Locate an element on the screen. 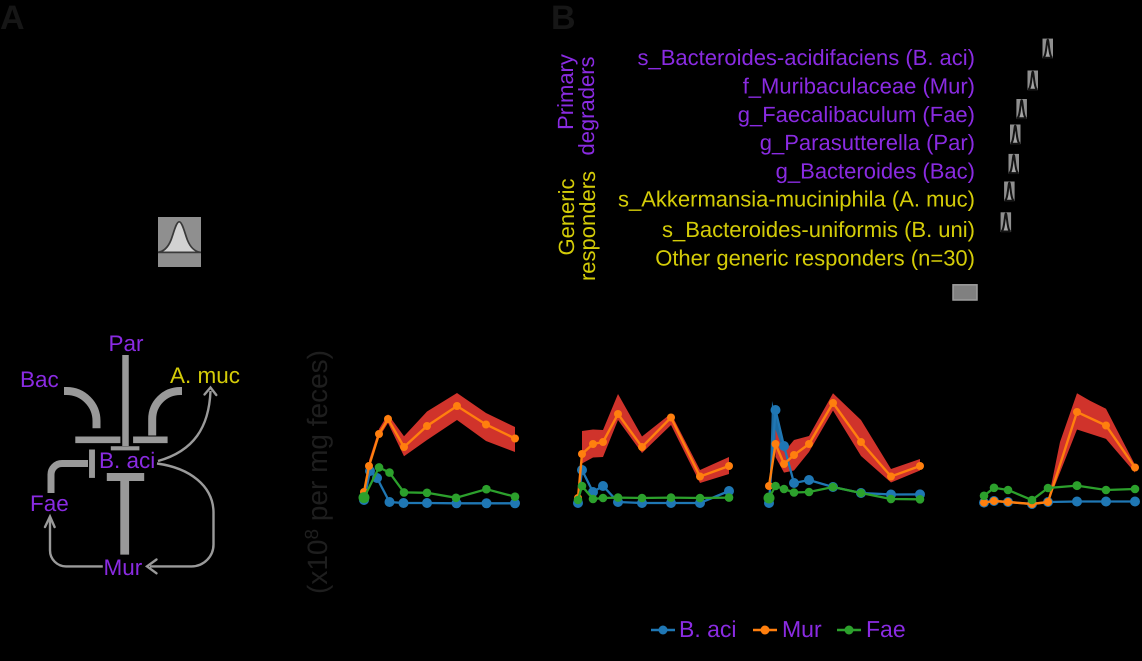  svg-text:s_Bacteroides-uniformis (B. un: s_Bacteroides-uniformis (B. uni) is located at coordinates (818, 229).